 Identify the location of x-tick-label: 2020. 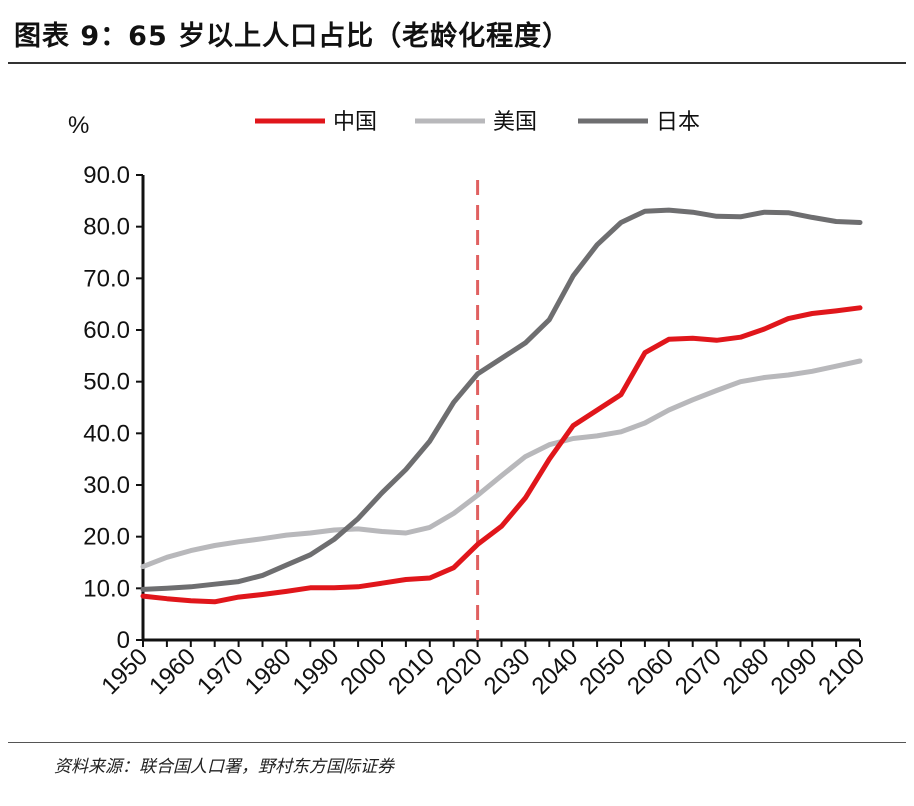
(459, 671).